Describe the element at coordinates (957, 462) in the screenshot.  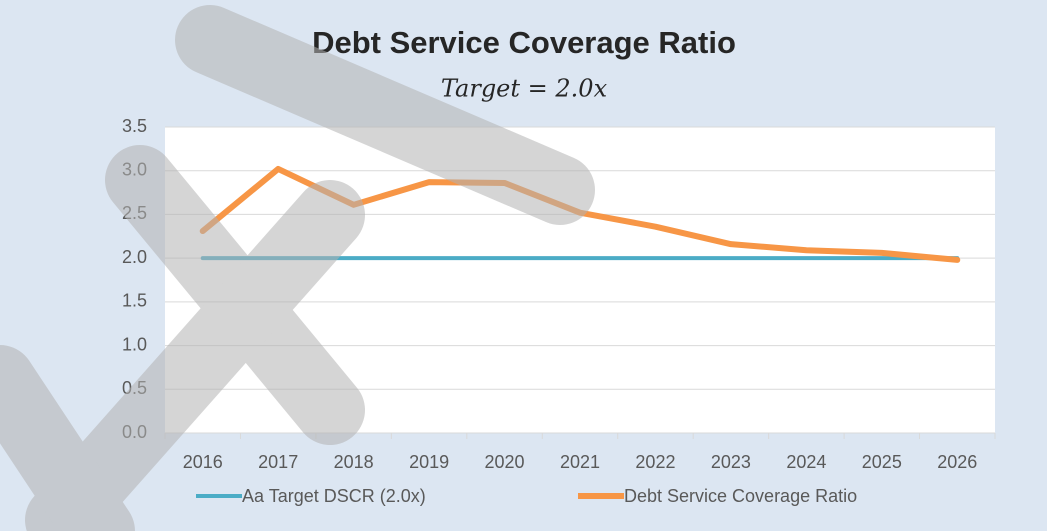
I see `x-tick-label: 2026` at that location.